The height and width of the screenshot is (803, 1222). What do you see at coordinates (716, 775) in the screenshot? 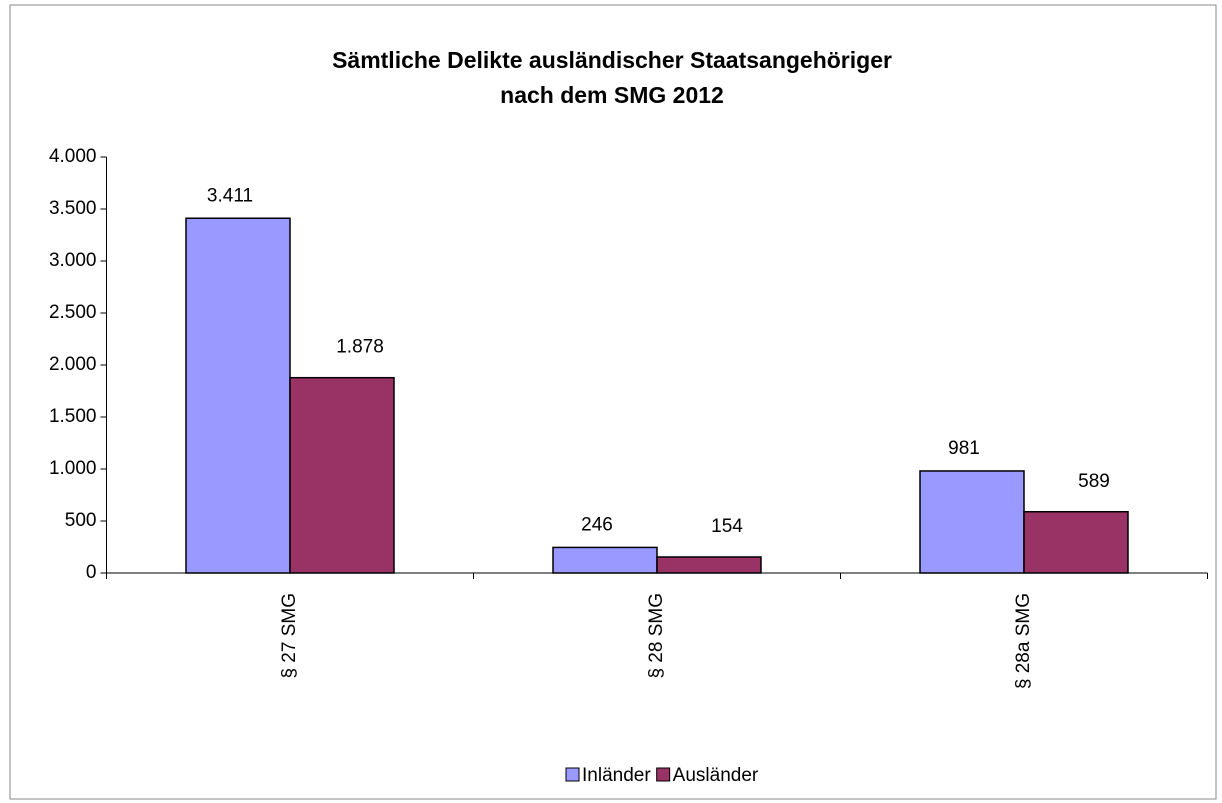
I see `legend-label: Ausländer` at bounding box center [716, 775].